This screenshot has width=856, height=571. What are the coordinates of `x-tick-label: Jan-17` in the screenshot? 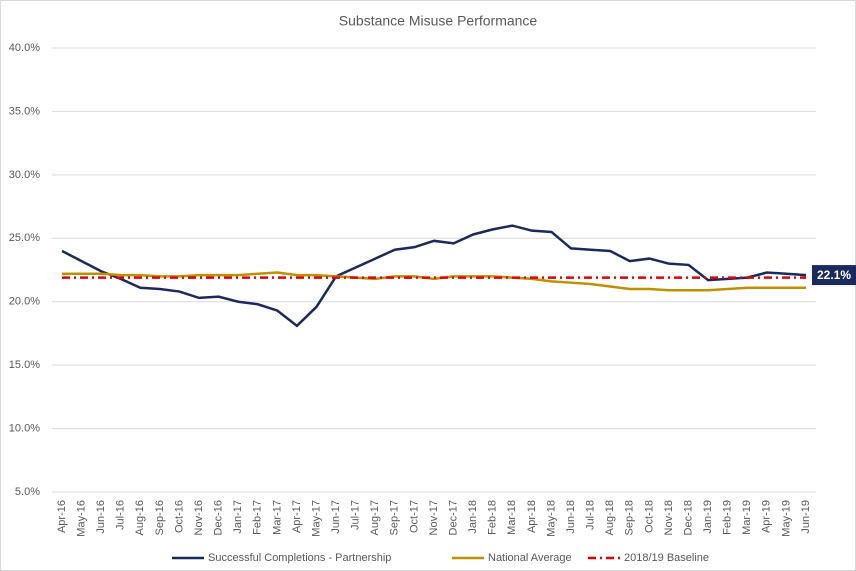 It's located at (238, 517).